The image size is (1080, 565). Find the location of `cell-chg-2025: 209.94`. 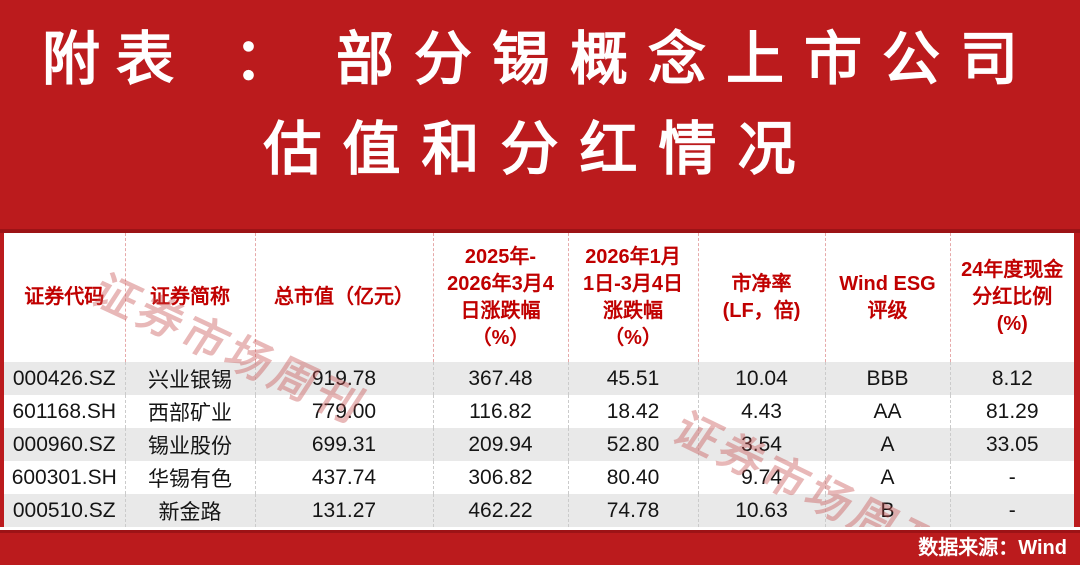

cell-chg-2025: 209.94 is located at coordinates (500, 444).